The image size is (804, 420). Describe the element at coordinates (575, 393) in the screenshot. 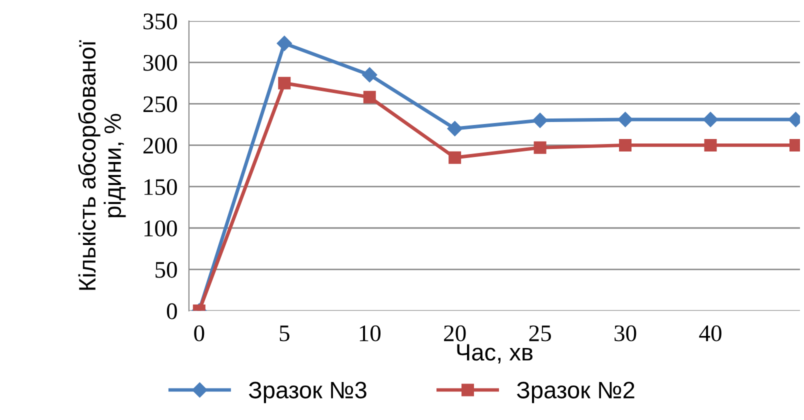

I see `legend-label: Зразок №2` at that location.